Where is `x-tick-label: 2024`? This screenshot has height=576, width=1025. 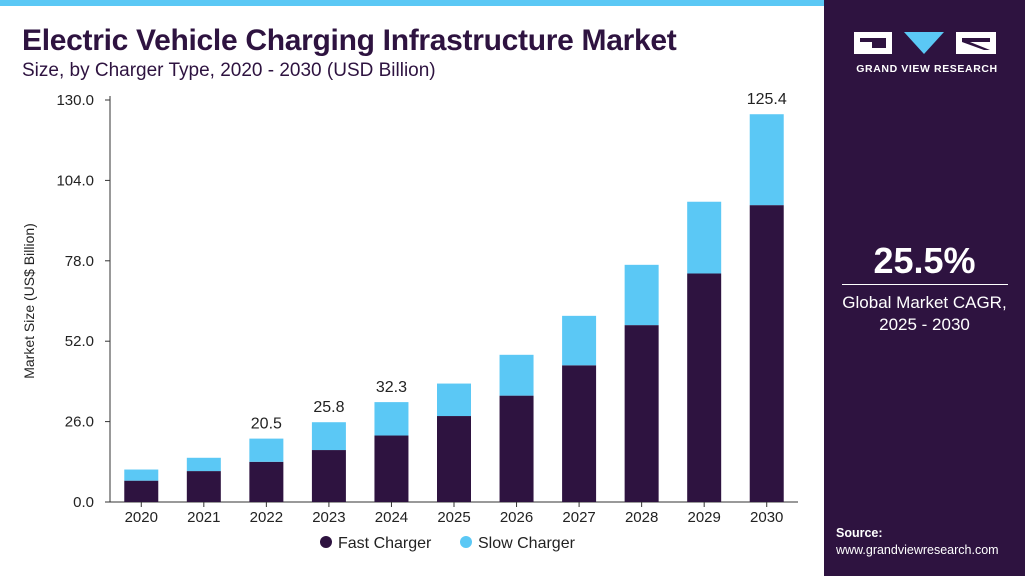
x-tick-label: 2024 is located at coordinates (391, 517).